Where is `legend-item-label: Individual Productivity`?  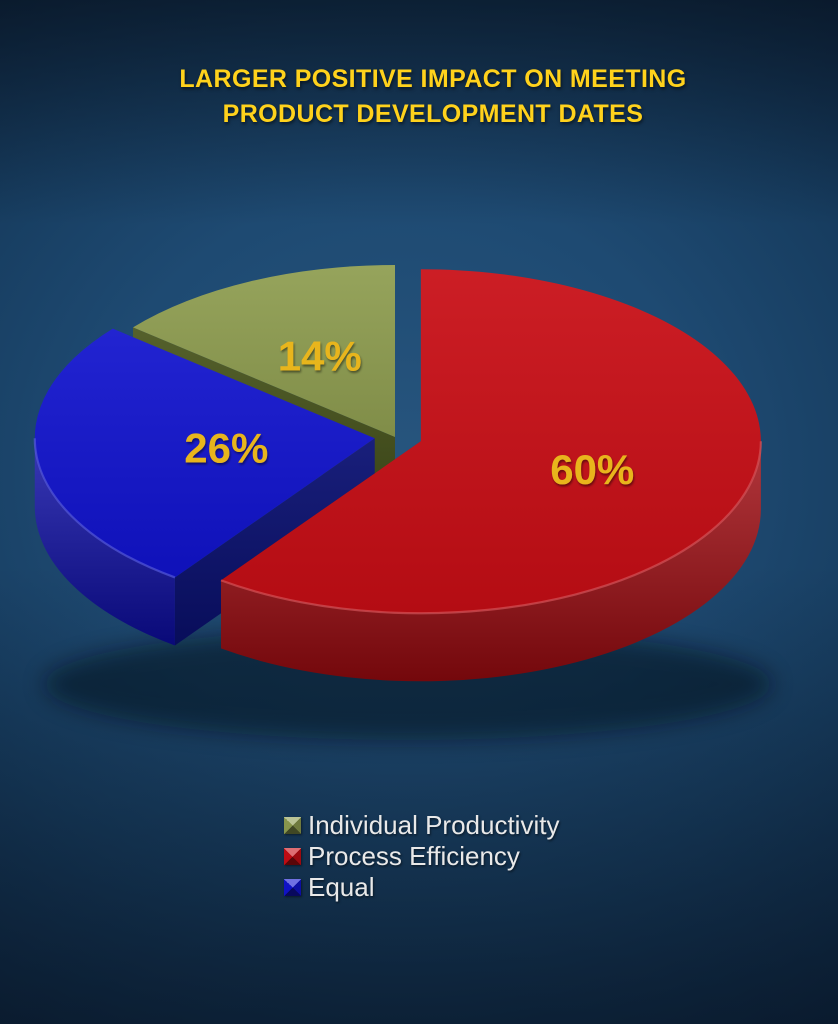
legend-item-label: Individual Productivity is located at coordinates (434, 825).